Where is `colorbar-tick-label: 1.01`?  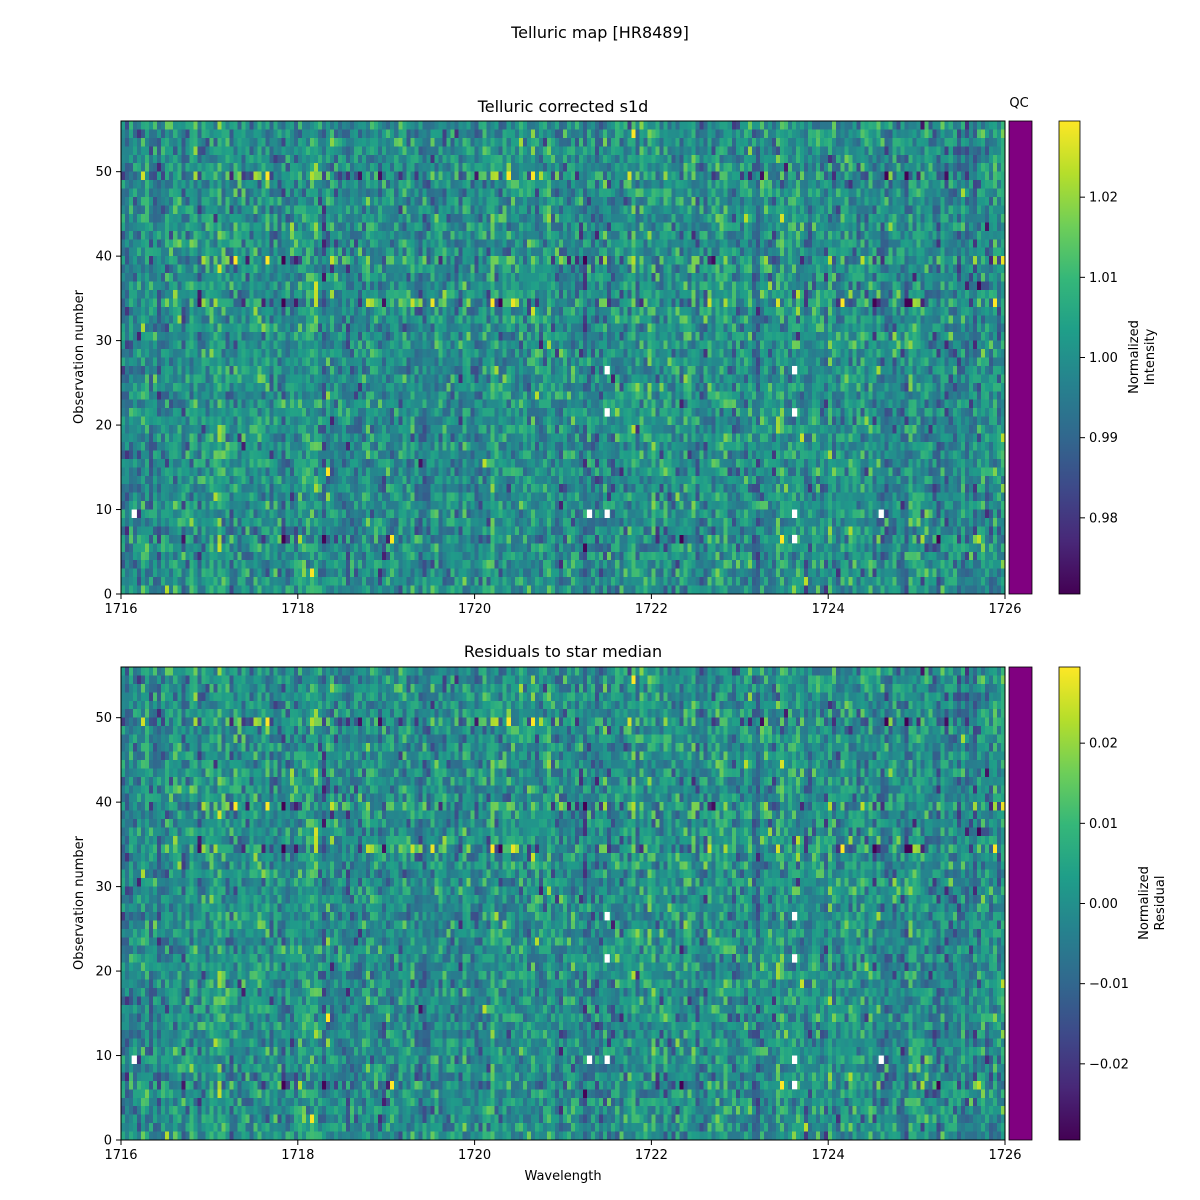 colorbar-tick-label: 1.01 is located at coordinates (1103, 278).